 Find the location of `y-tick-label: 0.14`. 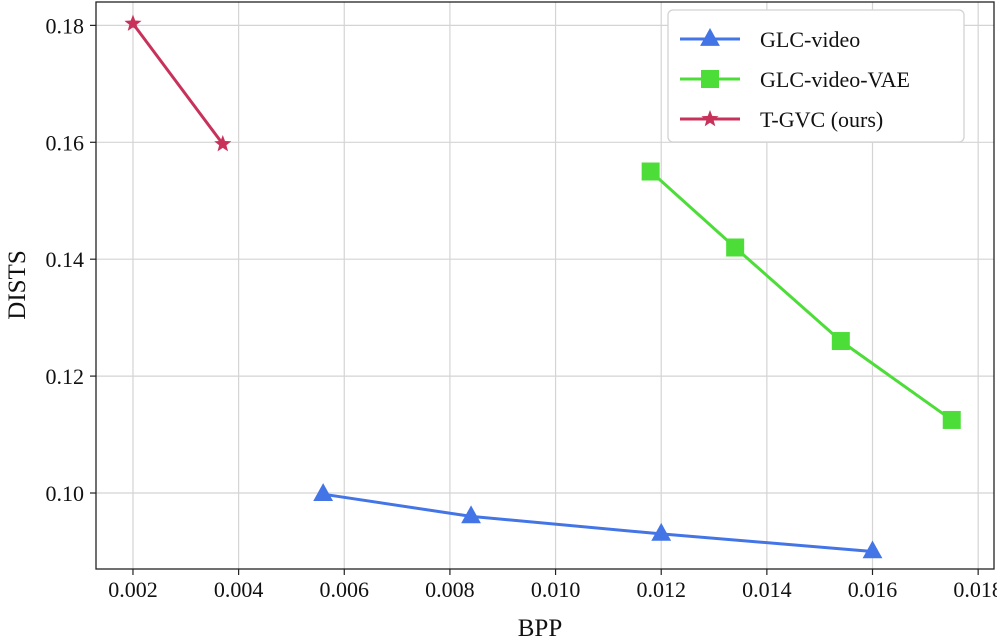

y-tick-label: 0.14 is located at coordinates (65, 259).